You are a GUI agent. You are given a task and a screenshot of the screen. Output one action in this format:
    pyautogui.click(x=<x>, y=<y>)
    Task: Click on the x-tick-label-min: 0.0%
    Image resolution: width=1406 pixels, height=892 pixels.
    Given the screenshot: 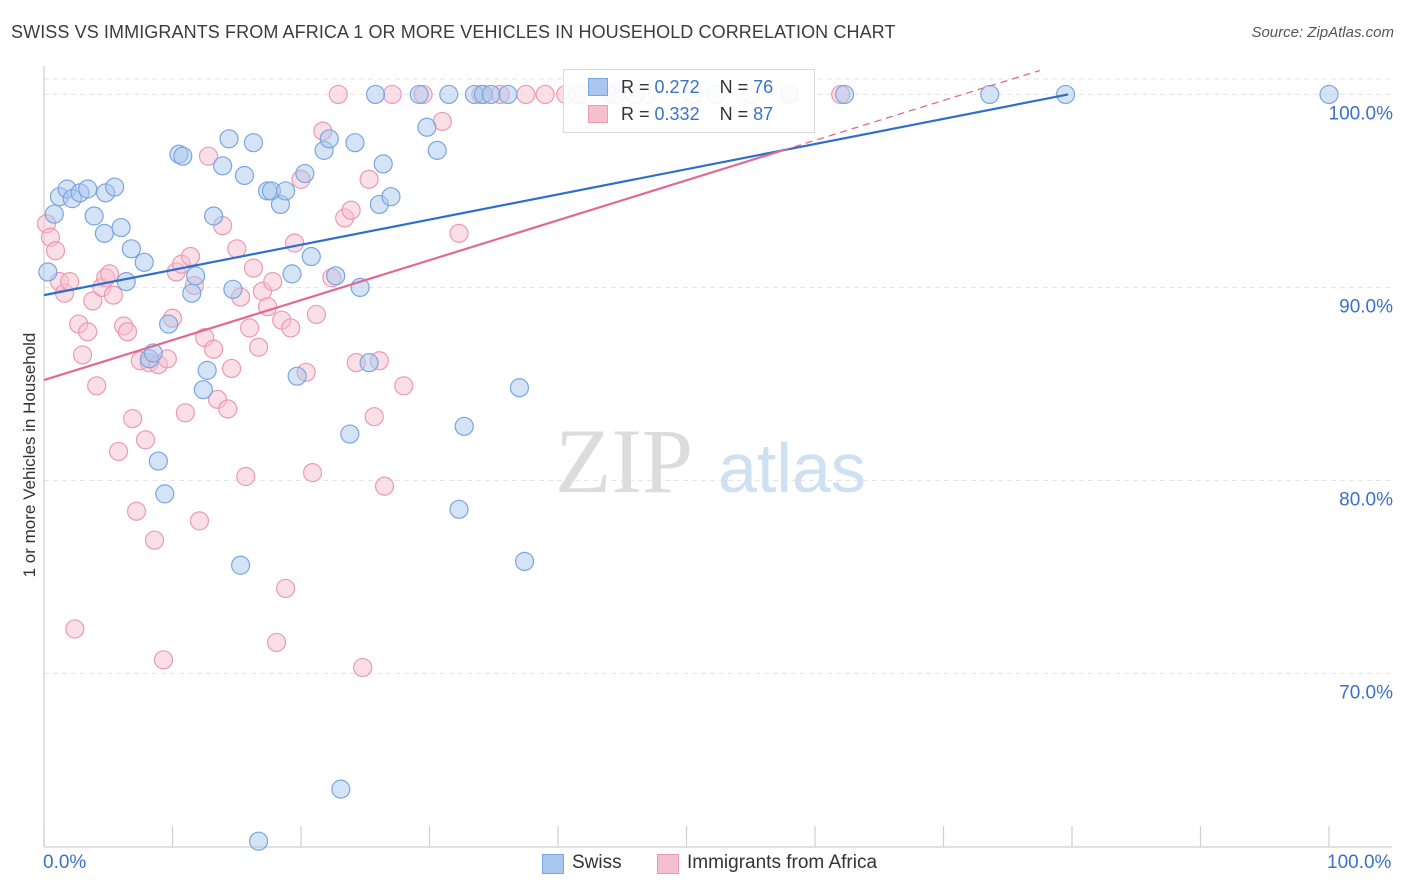 What is the action you would take?
    pyautogui.click(x=65, y=862)
    